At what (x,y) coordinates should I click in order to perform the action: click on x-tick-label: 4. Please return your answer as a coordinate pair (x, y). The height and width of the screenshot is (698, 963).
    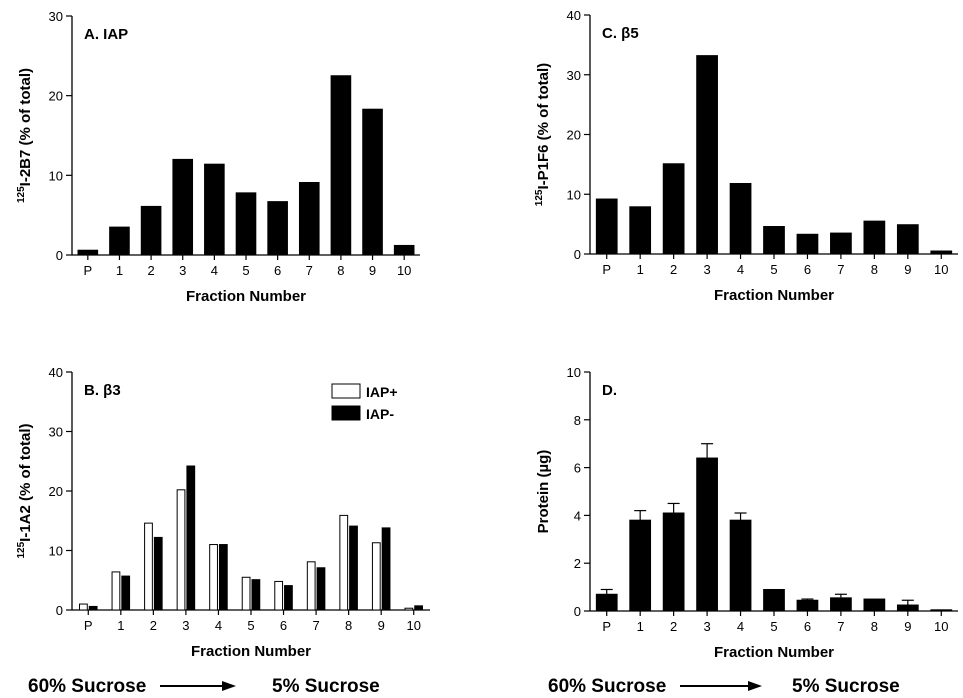
    Looking at the image, I should click on (218, 625).